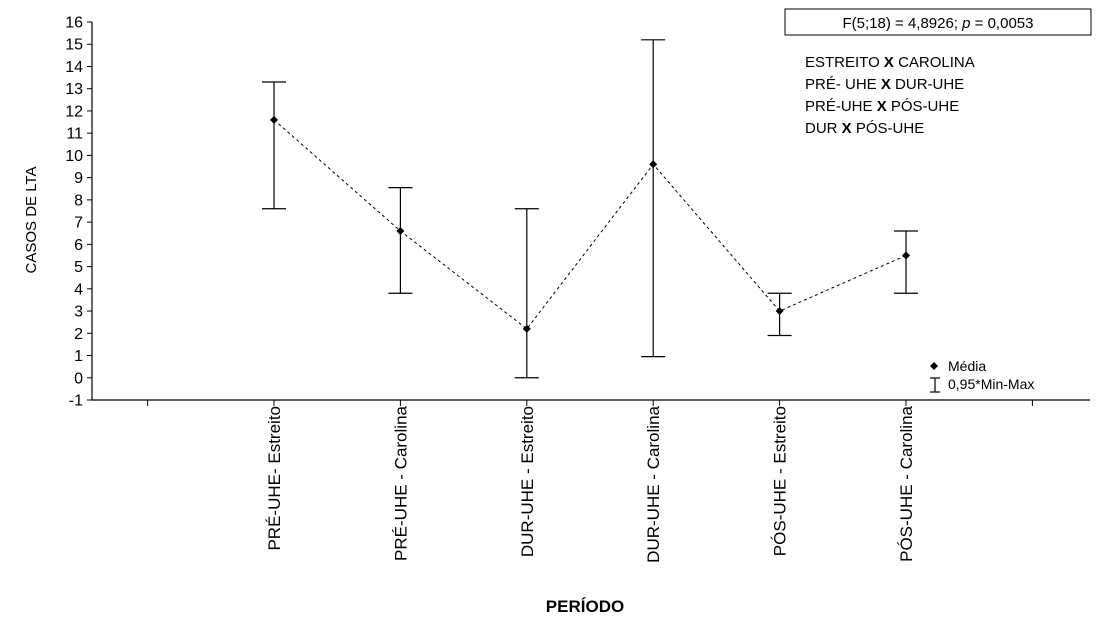 This screenshot has width=1097, height=623. I want to click on y-tick-label: 13, so click(74, 89).